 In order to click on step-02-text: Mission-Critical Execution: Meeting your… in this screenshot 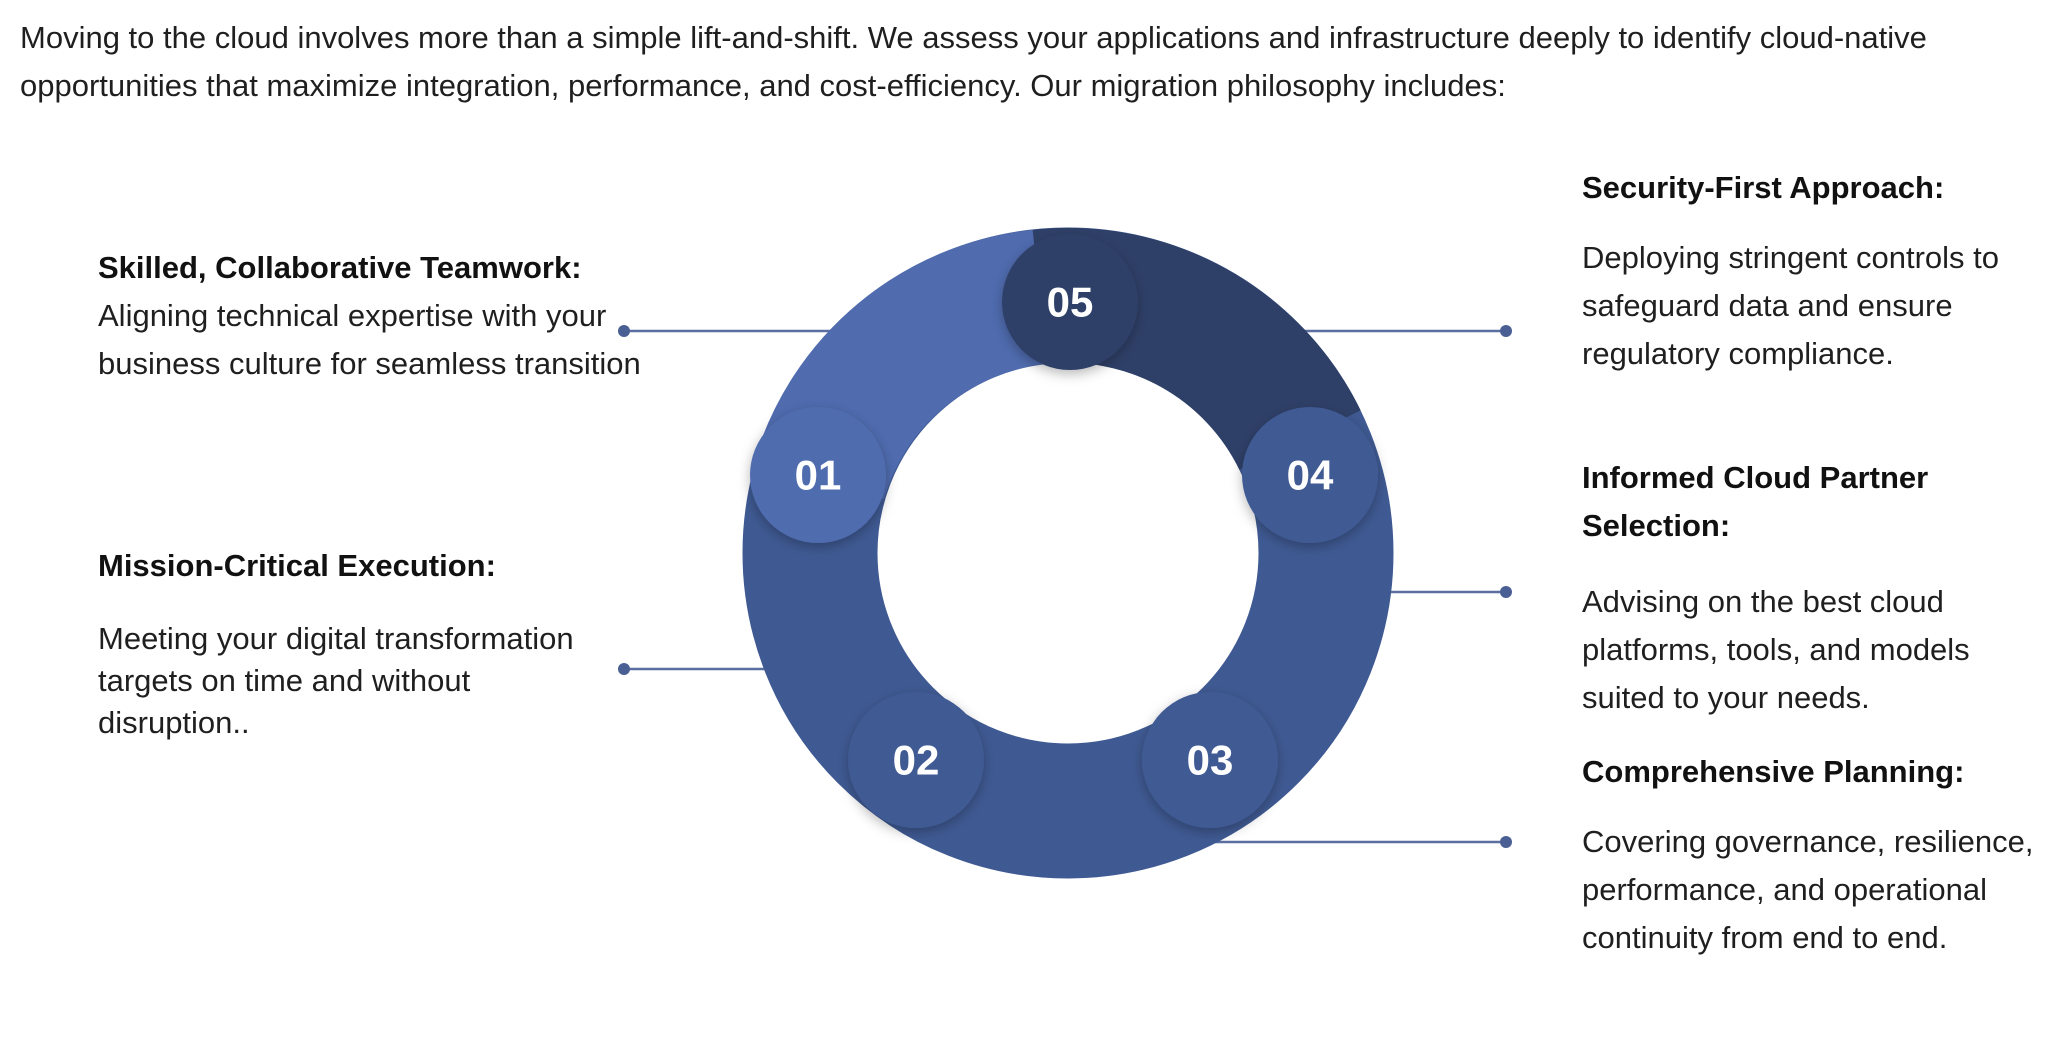, I will do `click(358, 643)`.